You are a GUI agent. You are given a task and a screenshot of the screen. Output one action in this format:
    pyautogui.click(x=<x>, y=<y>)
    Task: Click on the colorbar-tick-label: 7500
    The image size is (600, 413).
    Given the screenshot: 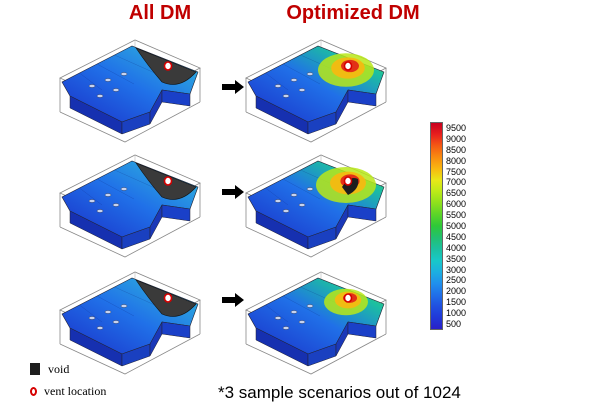 What is the action you would take?
    pyautogui.click(x=456, y=171)
    